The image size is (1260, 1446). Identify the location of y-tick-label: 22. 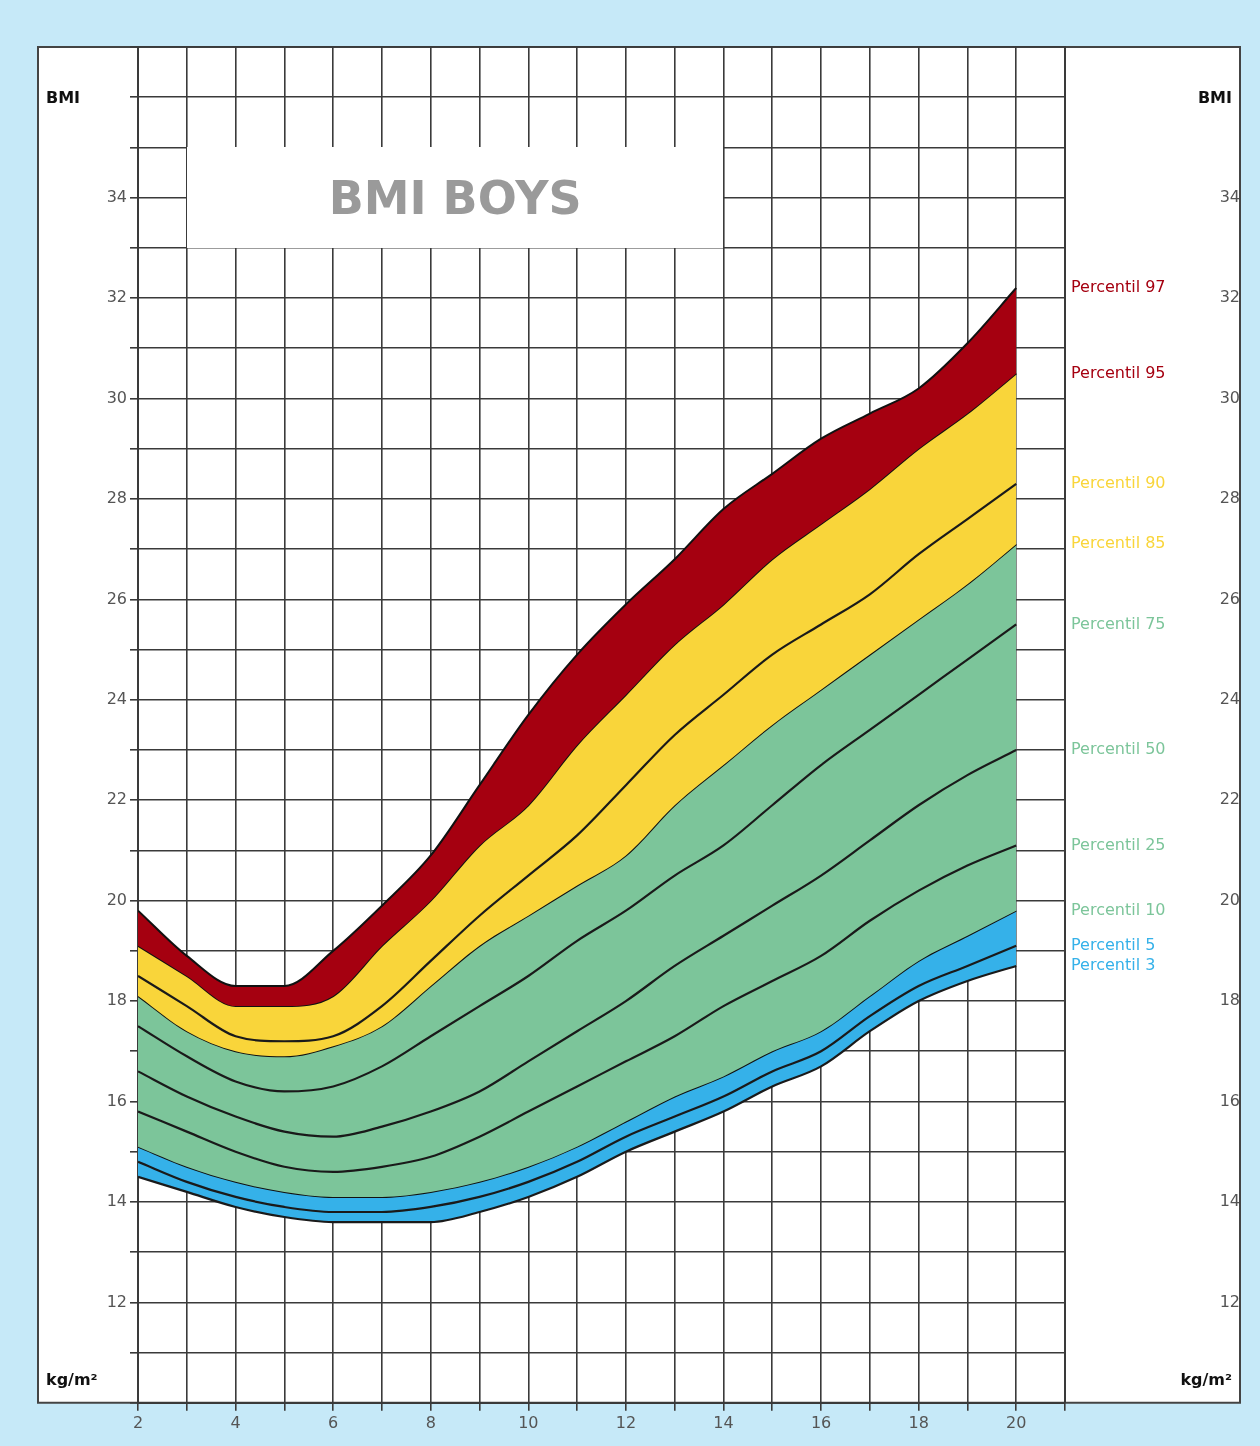
(1229, 799).